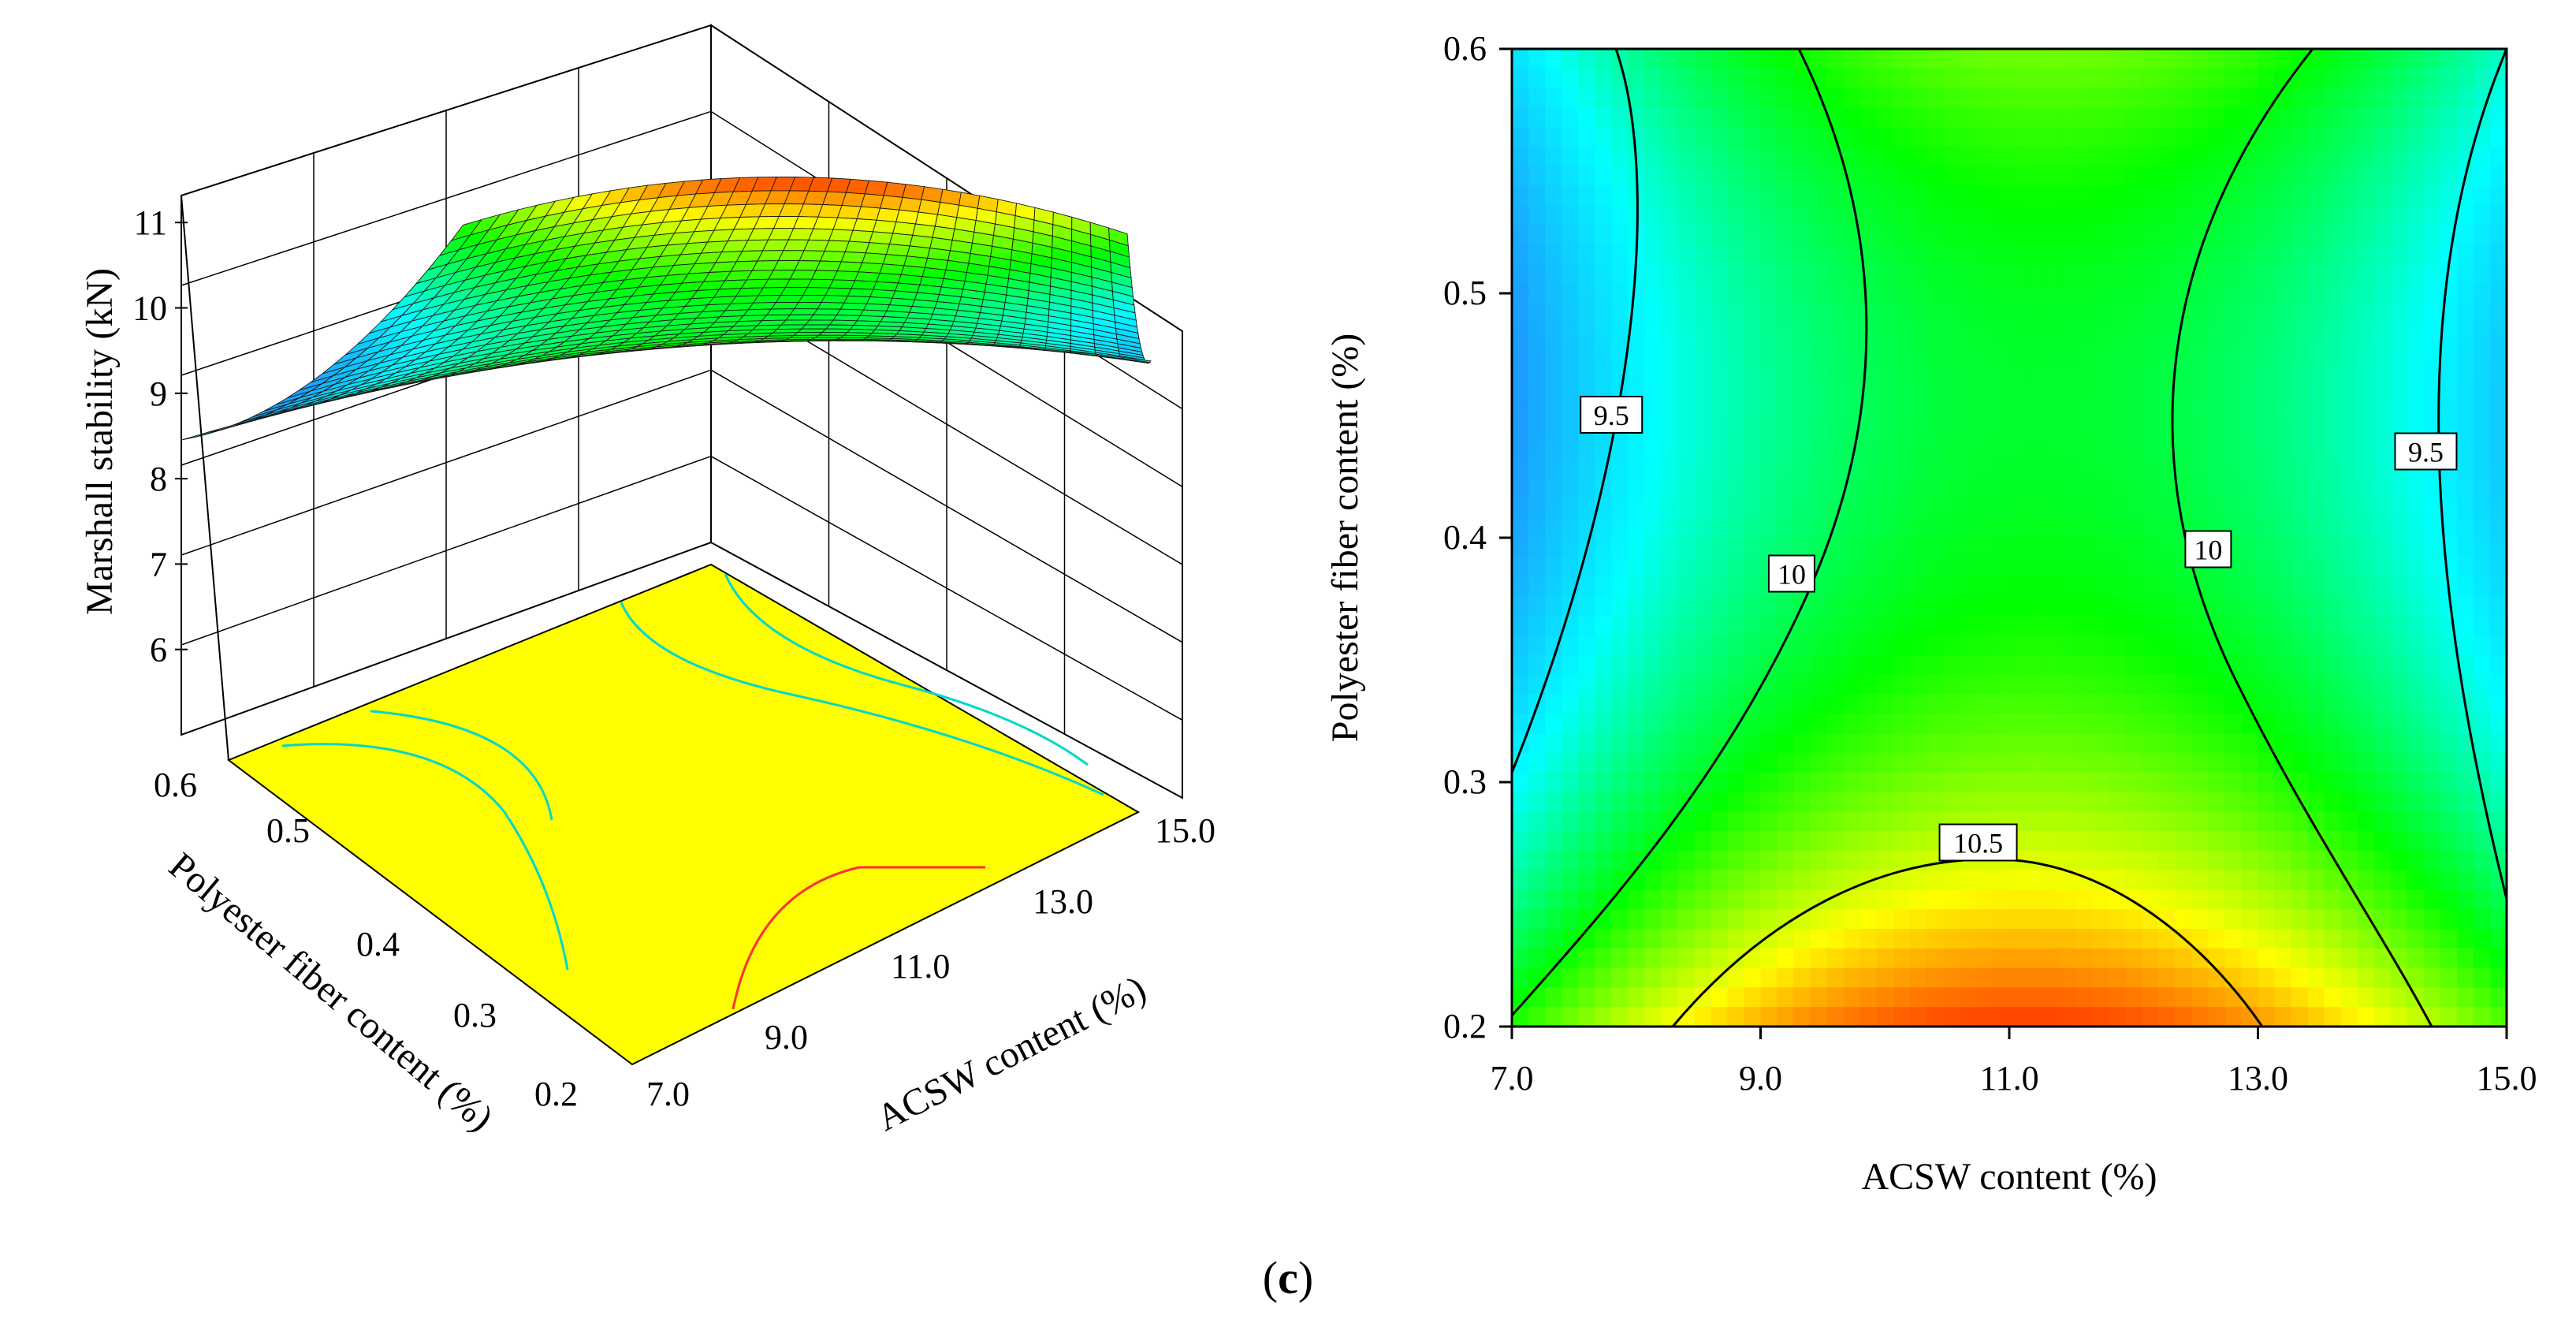  What do you see at coordinates (1465, 293) in the screenshot?
I see `y-tick-label-0.5: 0.5` at bounding box center [1465, 293].